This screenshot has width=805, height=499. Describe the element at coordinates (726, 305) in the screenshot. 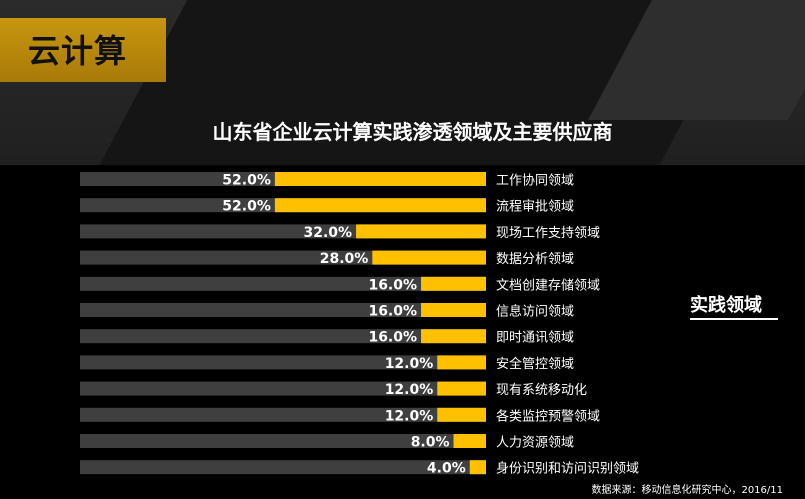

I see `side-label: 实践领域` at that location.